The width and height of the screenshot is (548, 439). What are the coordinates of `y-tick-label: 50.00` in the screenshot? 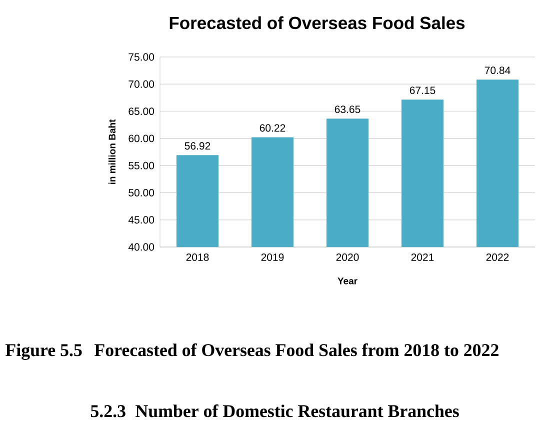 It's located at (141, 192).